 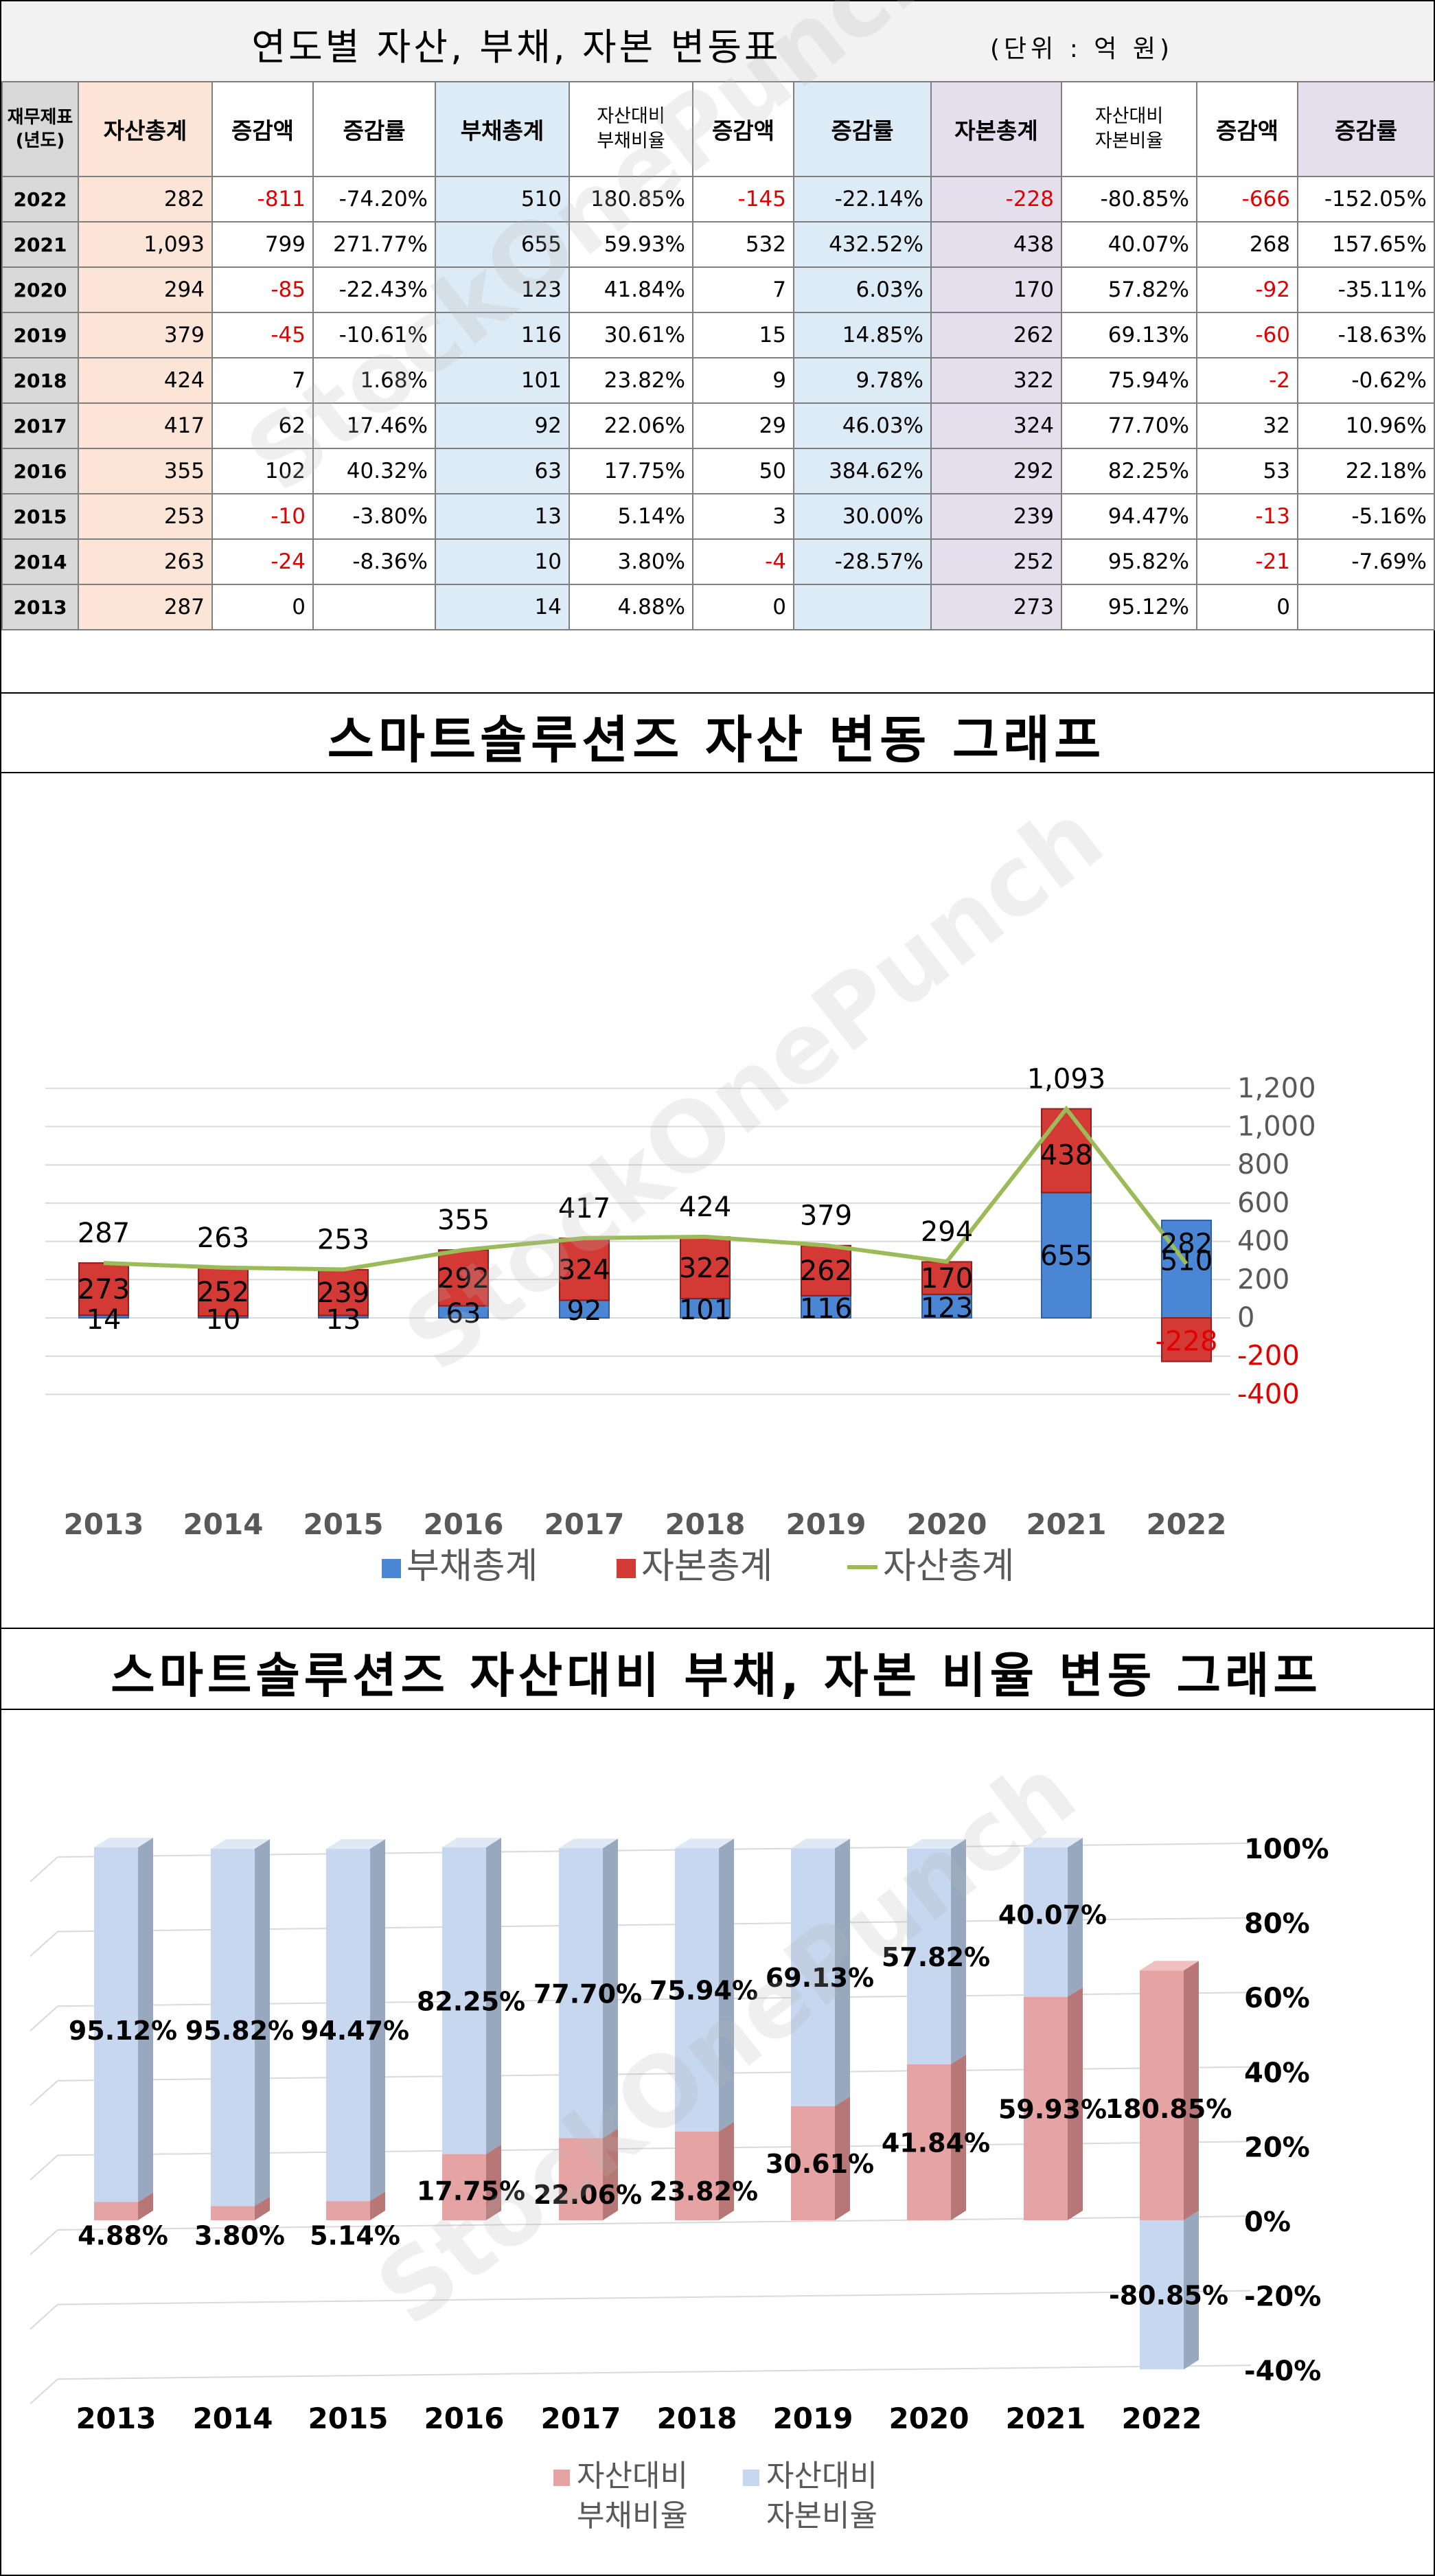 I want to click on year-cell: 2013, so click(x=40, y=607).